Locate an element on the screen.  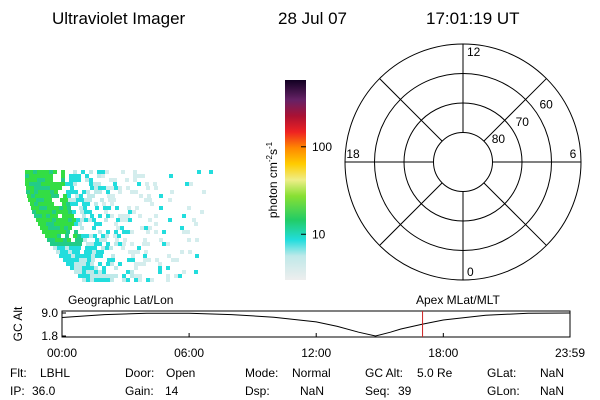
orbit-right-label: Apex MLat/MLT is located at coordinates (458, 300).